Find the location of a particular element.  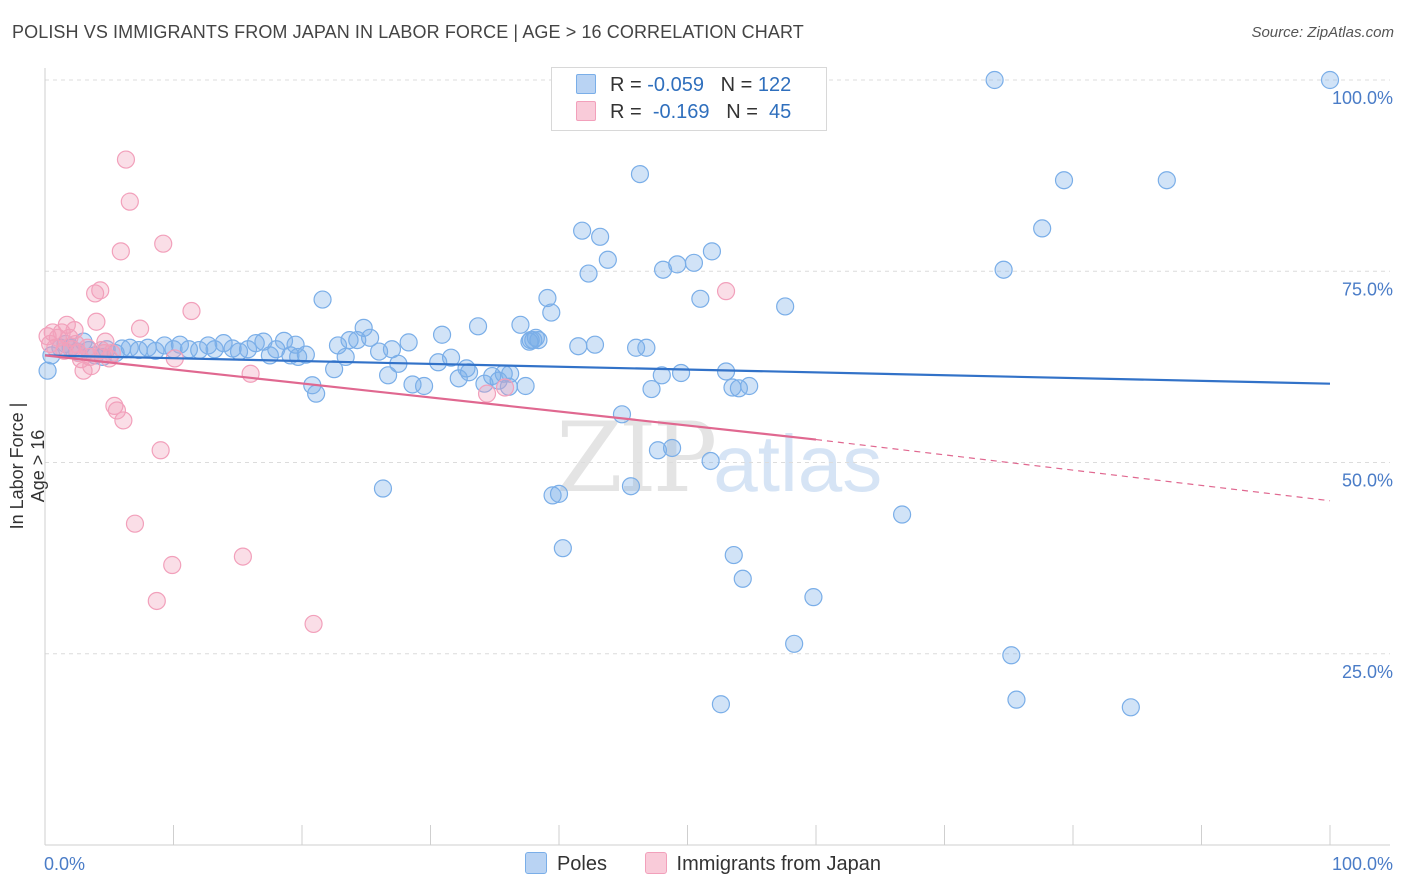

x-tick-label: 0.0% is located at coordinates (64, 864).